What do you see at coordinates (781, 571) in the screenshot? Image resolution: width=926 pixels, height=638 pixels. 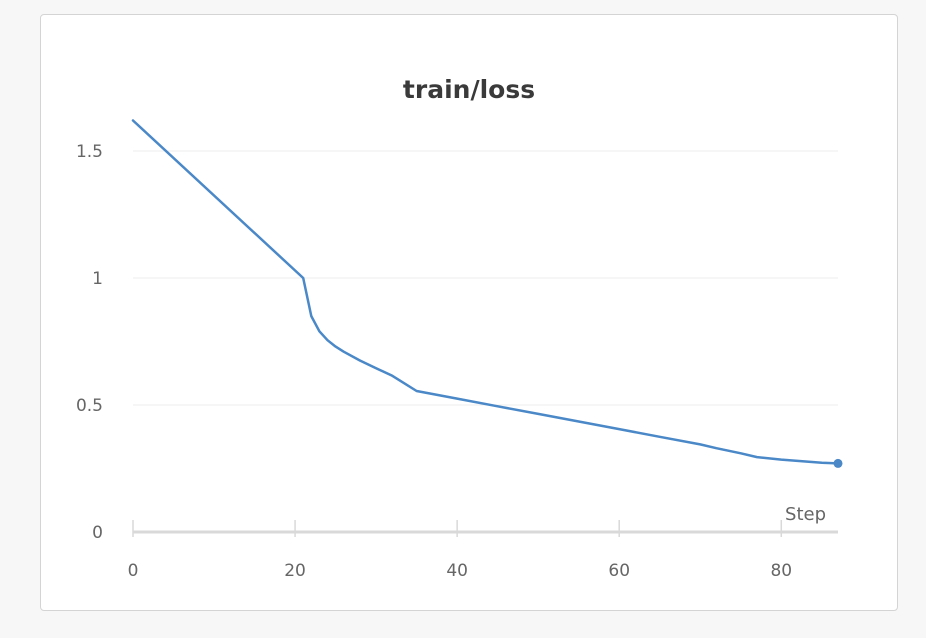 I see `x-tick-label: 80` at bounding box center [781, 571].